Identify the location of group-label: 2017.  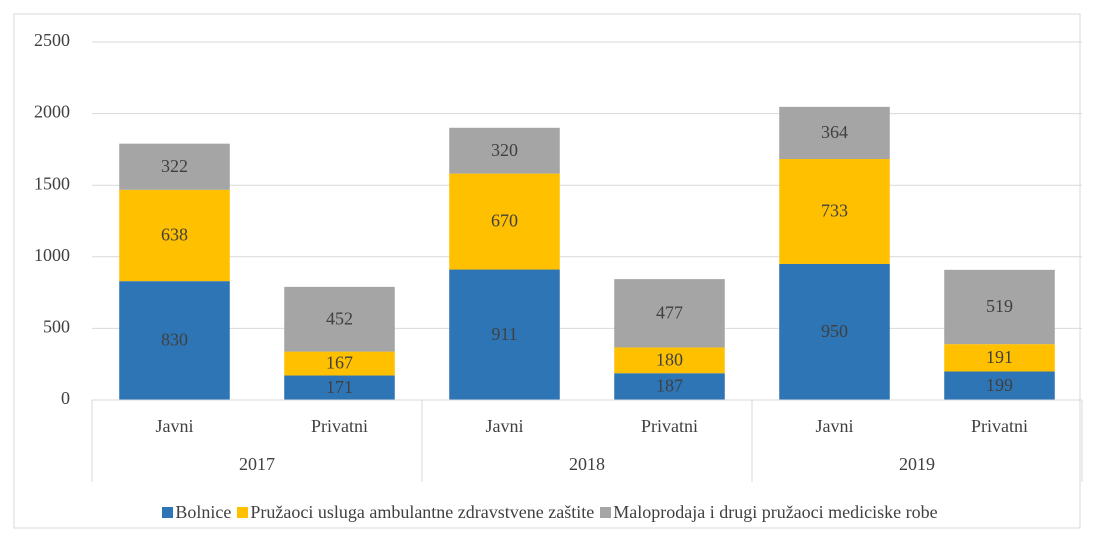
(257, 464).